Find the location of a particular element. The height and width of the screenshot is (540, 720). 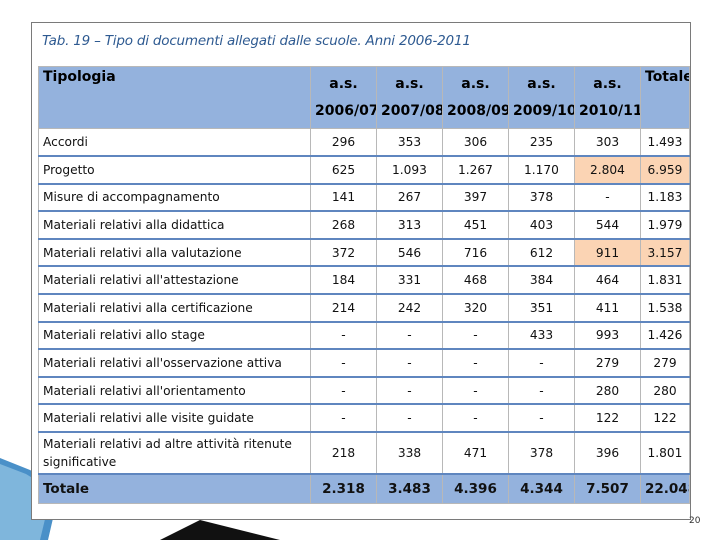

cell: 306 is located at coordinates (475, 142).